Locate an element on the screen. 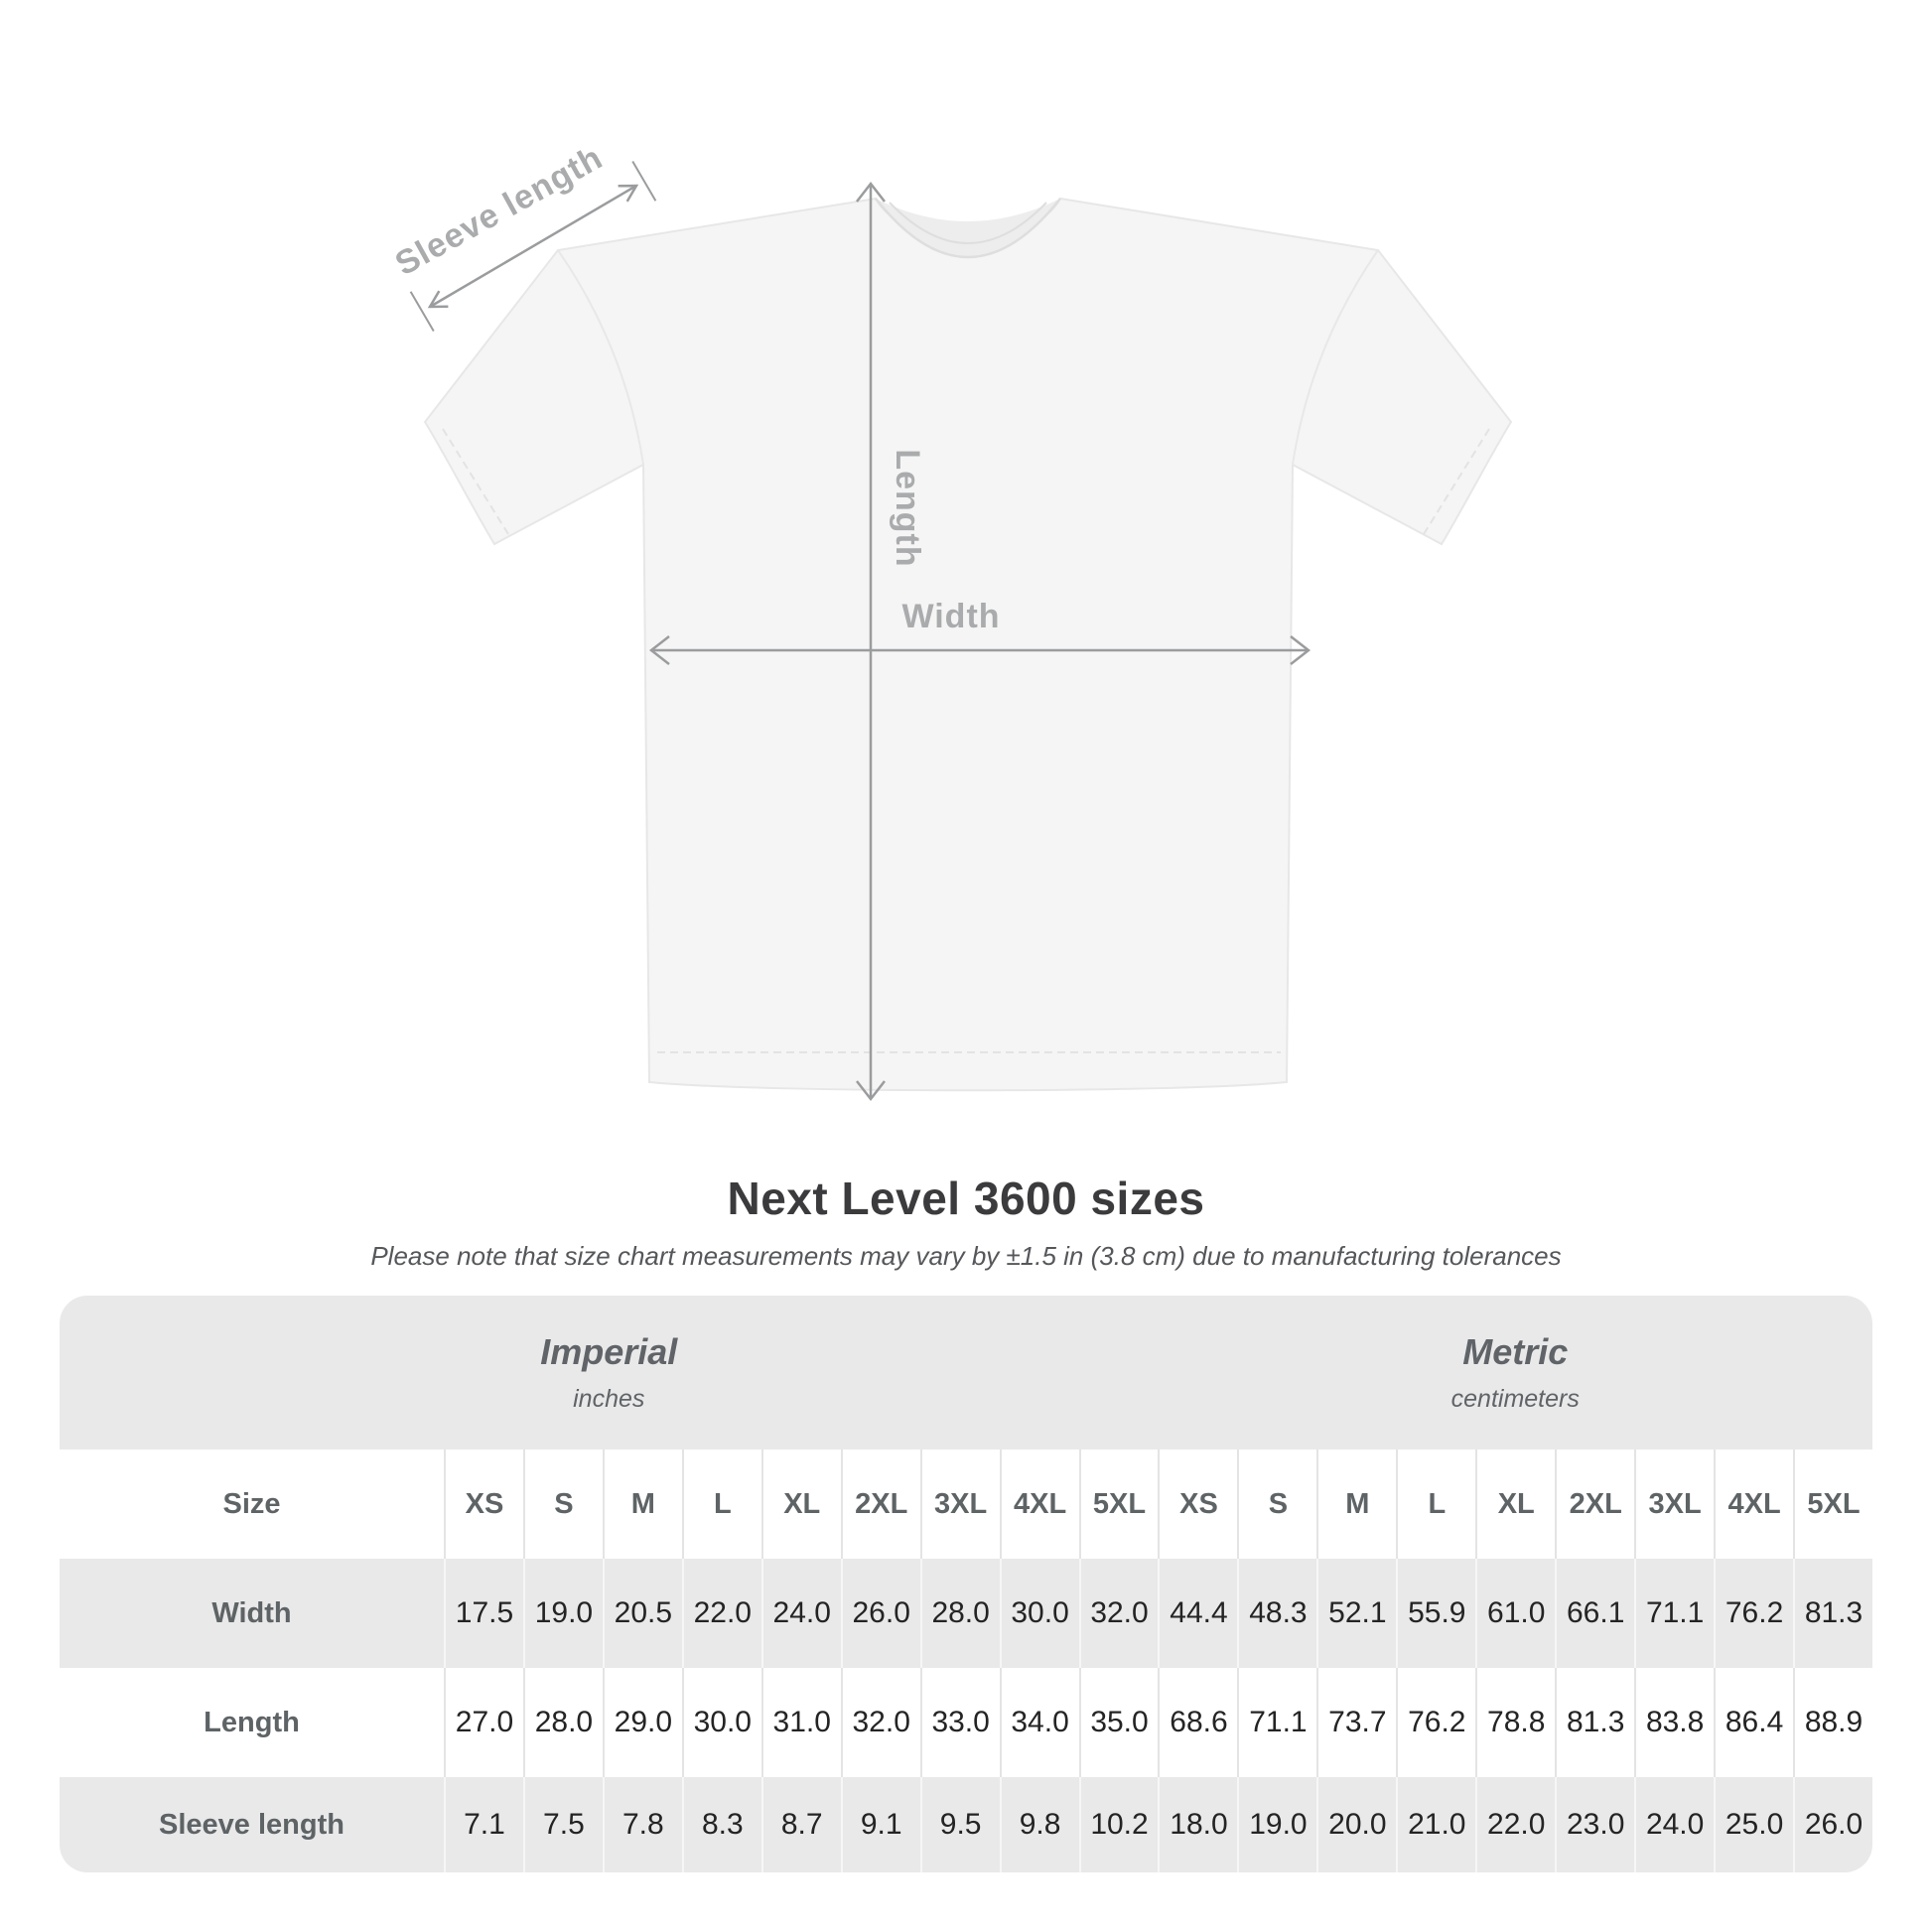 The image size is (1932, 1932). row-label-cell: Width is located at coordinates (251, 1613).